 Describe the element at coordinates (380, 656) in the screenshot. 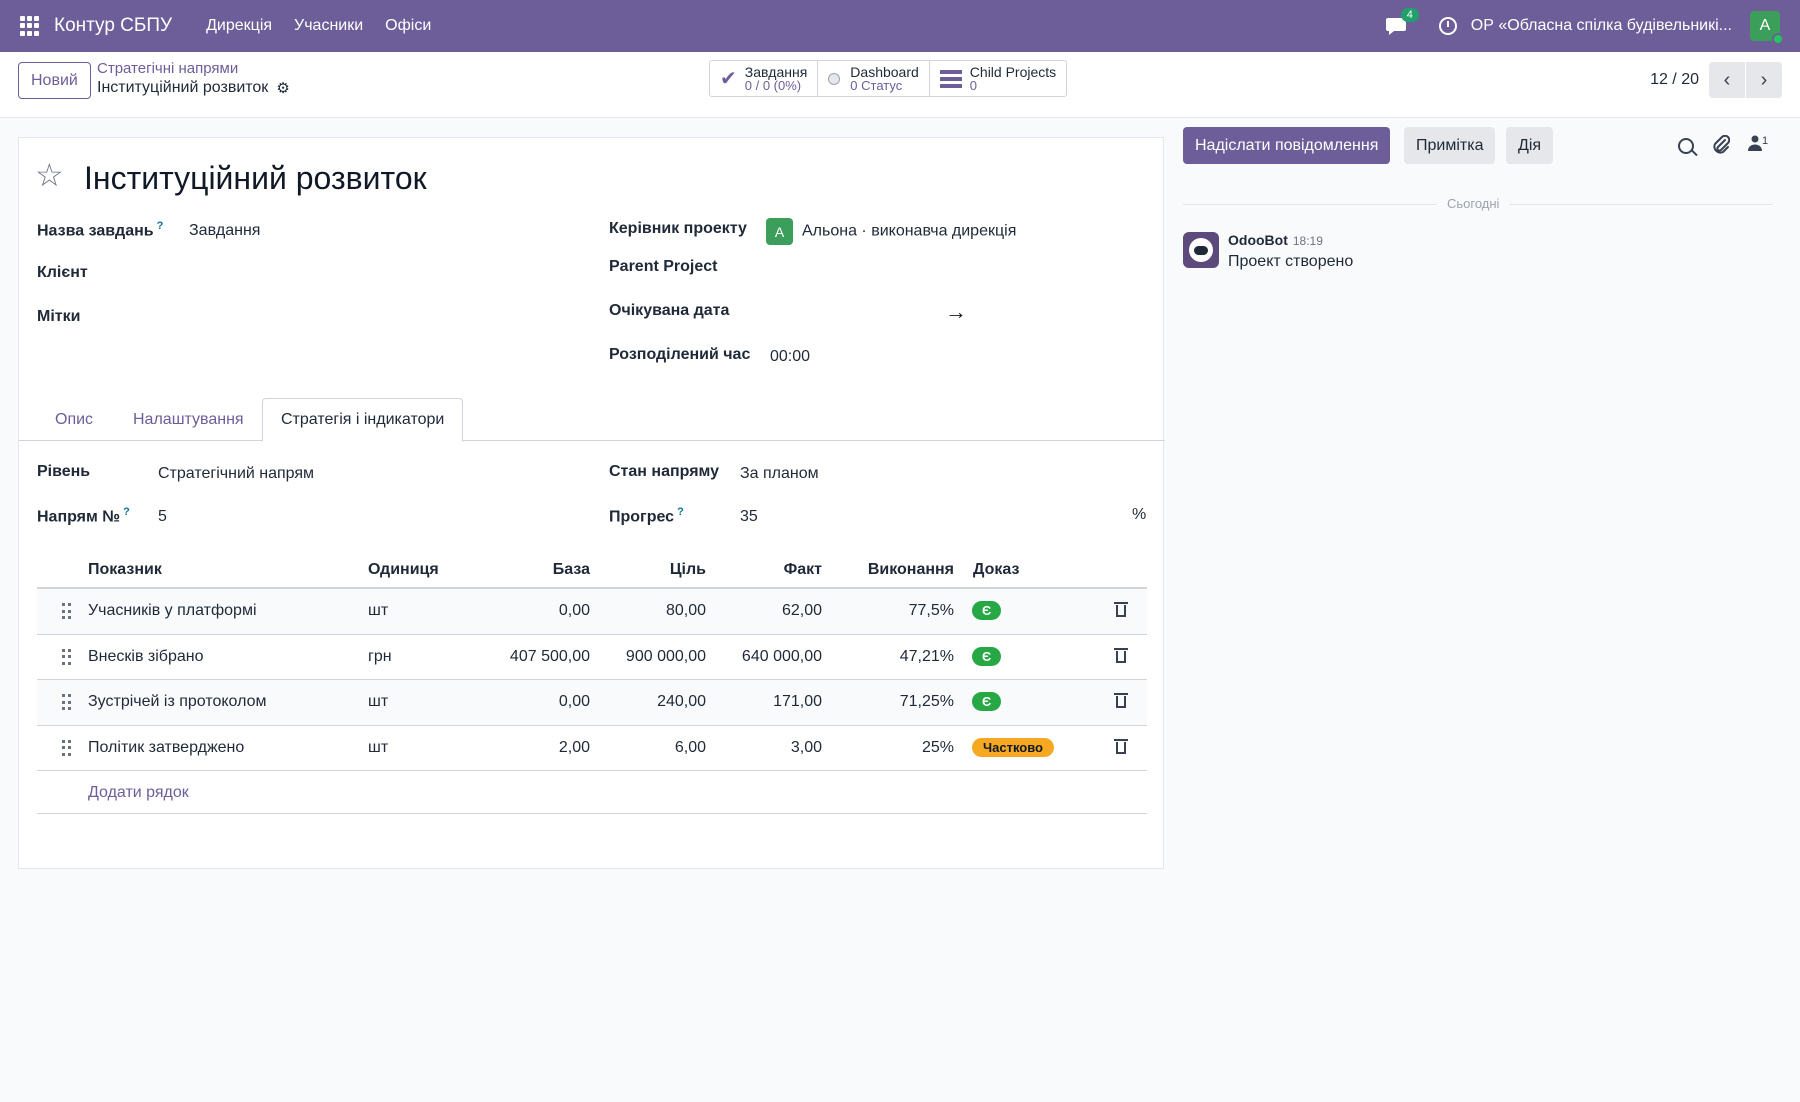

I see `row-unit: грн` at that location.